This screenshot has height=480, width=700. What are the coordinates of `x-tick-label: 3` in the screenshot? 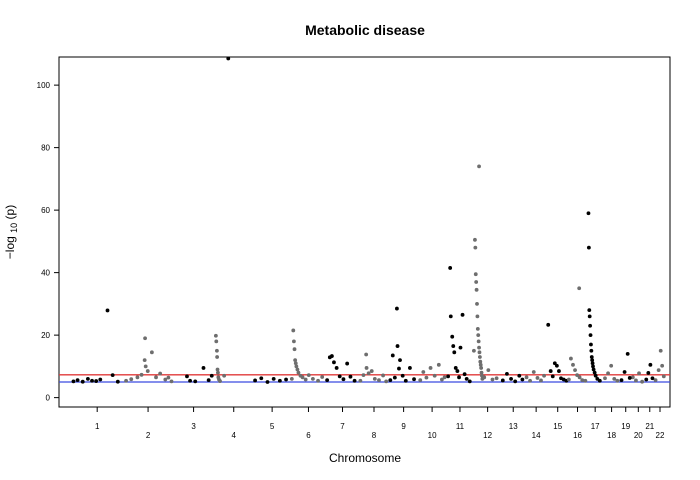 It's located at (193, 426).